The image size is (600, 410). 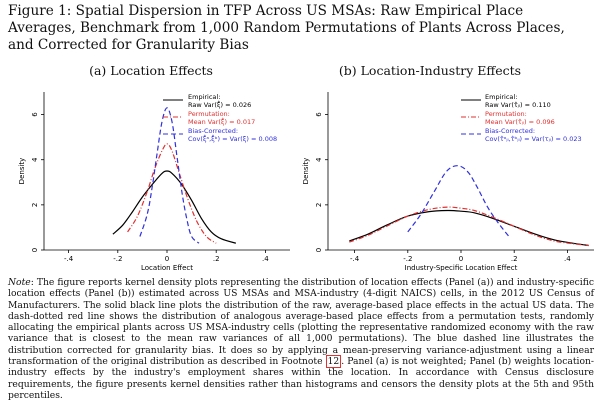 I want to click on chart-a-xticks: -.4 -.2 0 .2 .4, so click(x=166, y=256).